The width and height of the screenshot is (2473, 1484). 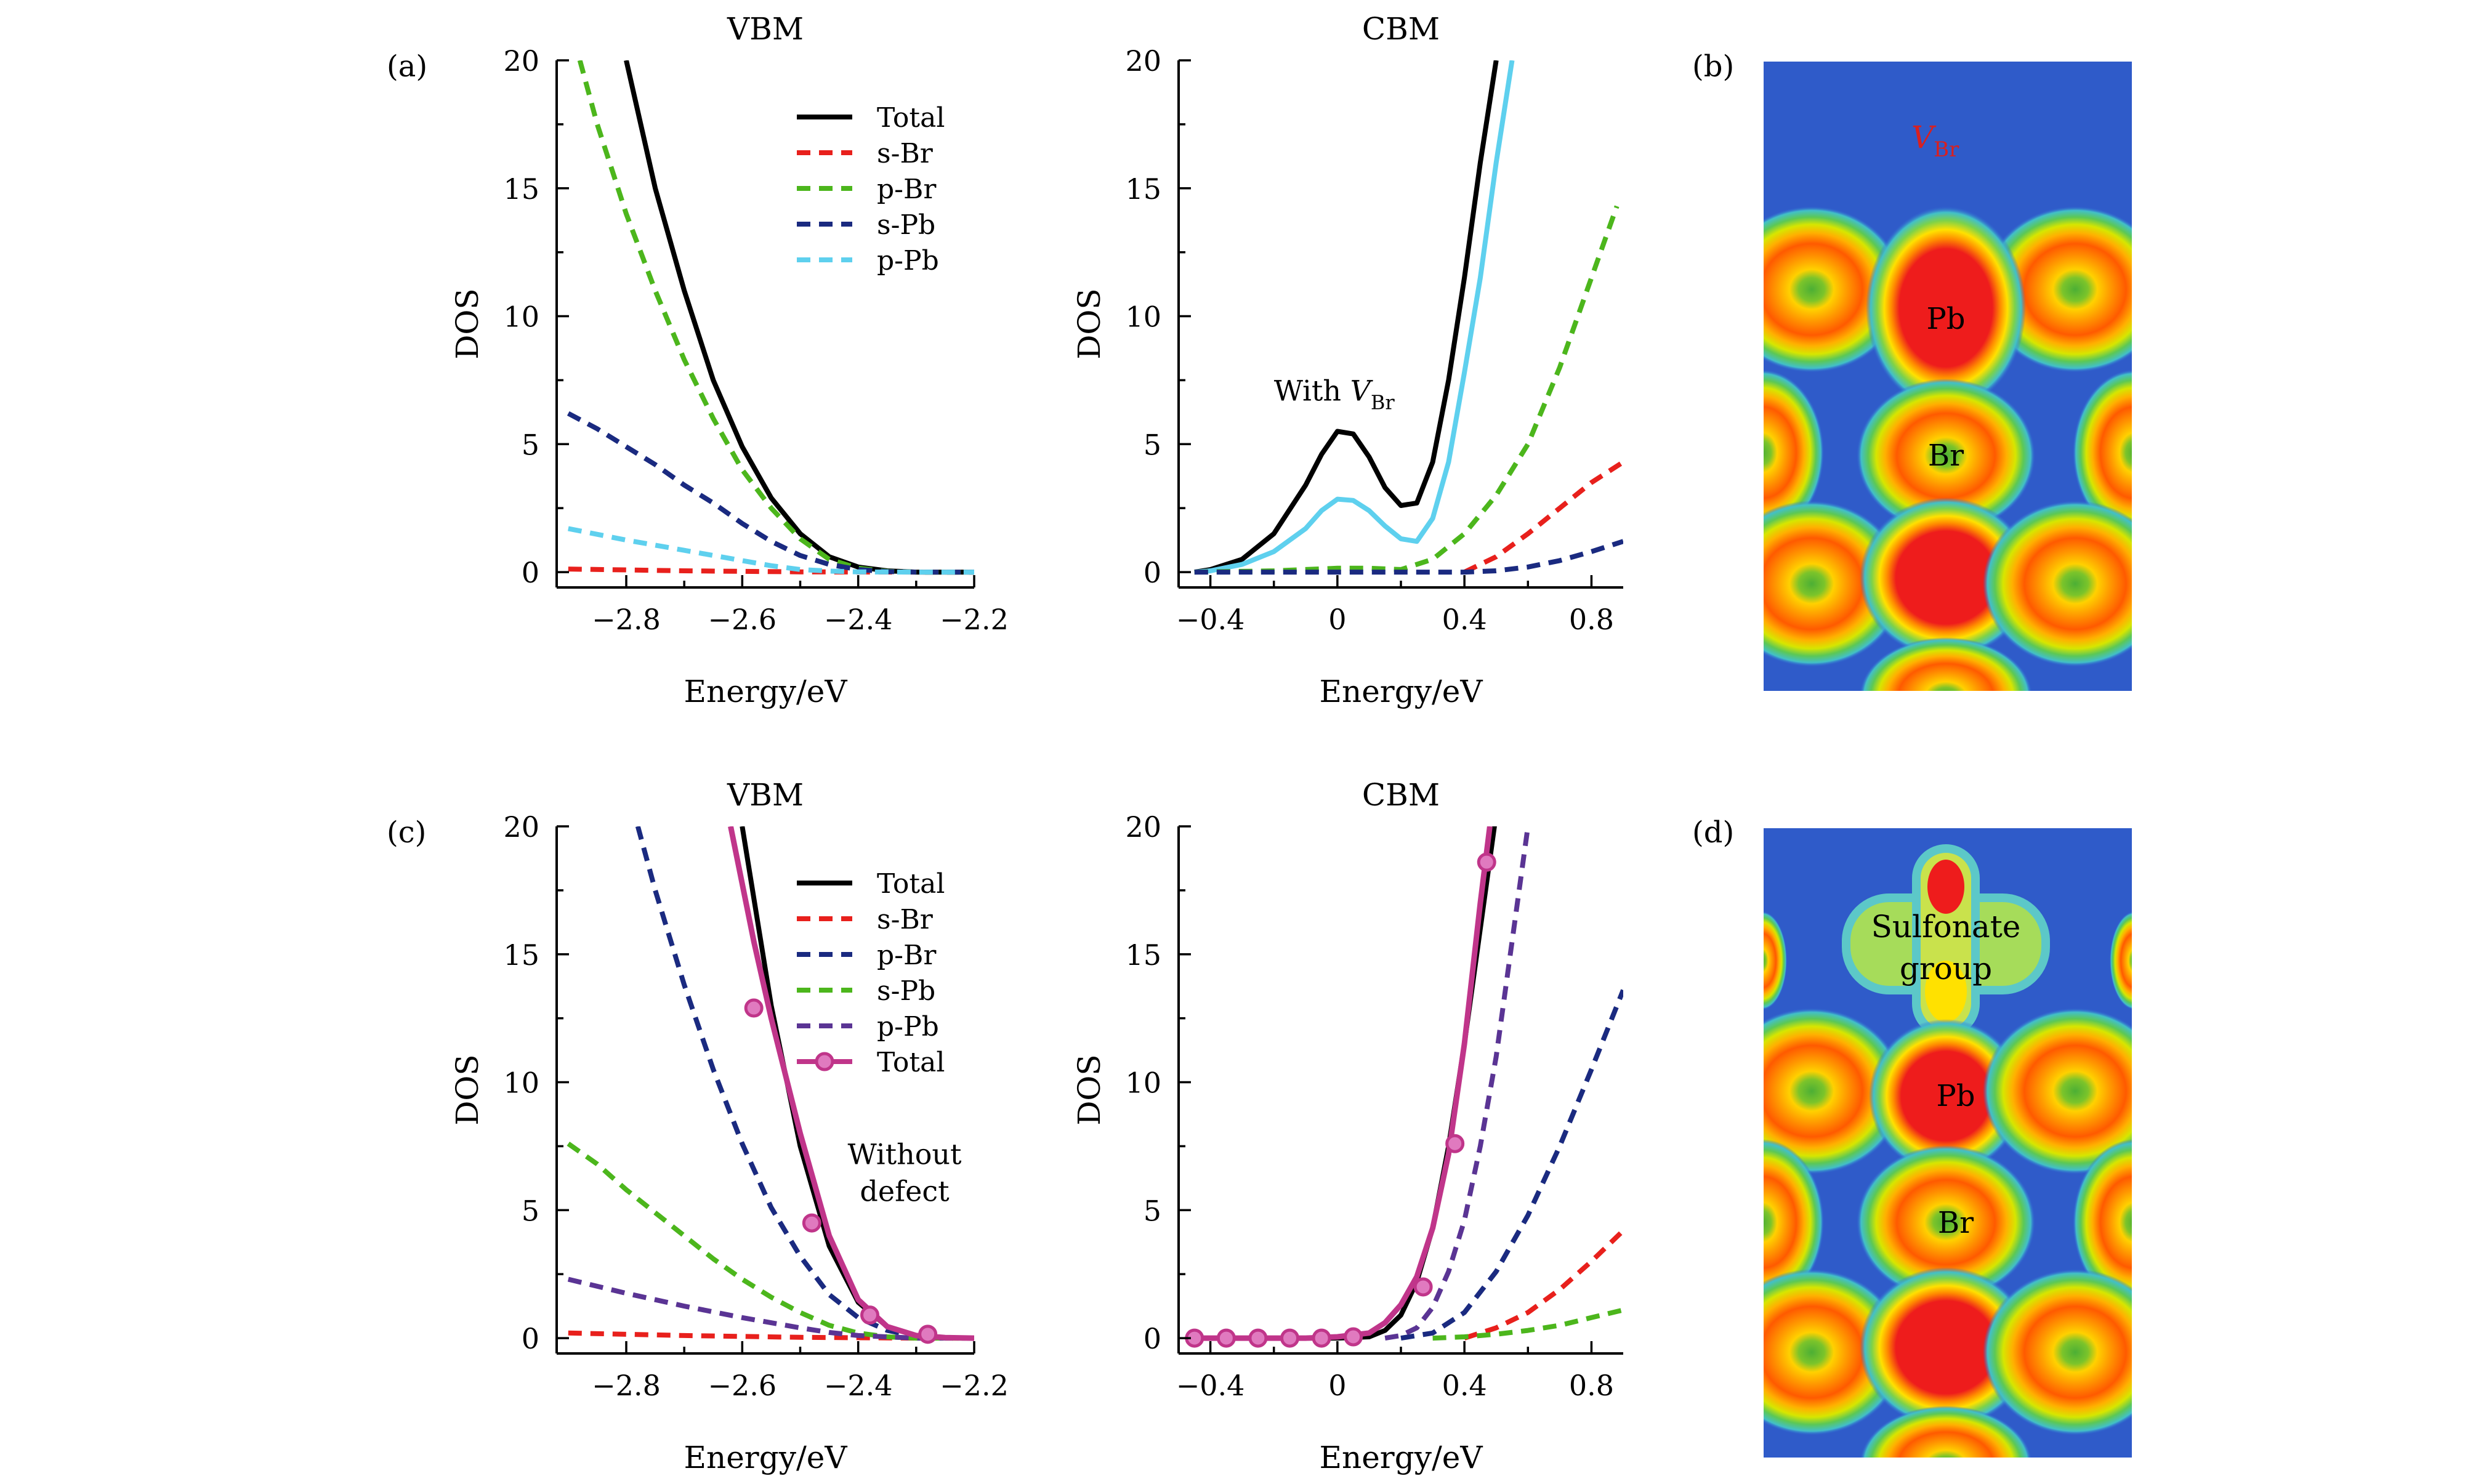 What do you see at coordinates (406, 832) in the screenshot?
I see `panel-label-c: (c)` at bounding box center [406, 832].